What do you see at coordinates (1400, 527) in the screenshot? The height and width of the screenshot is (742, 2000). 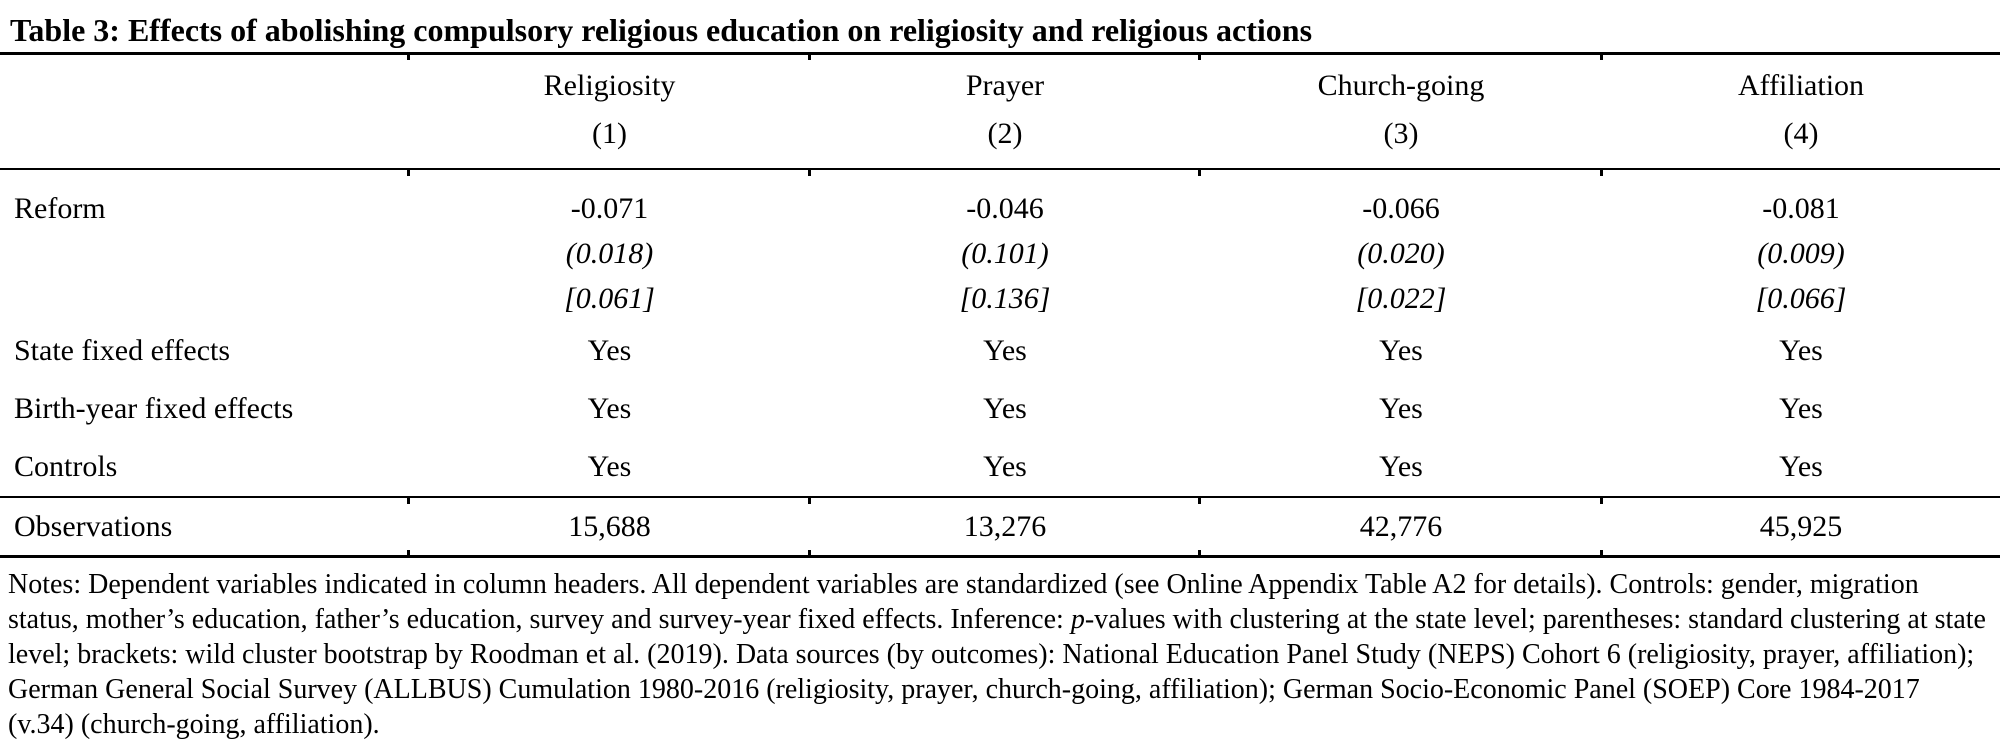 I see `observations-cell: 42,776` at bounding box center [1400, 527].